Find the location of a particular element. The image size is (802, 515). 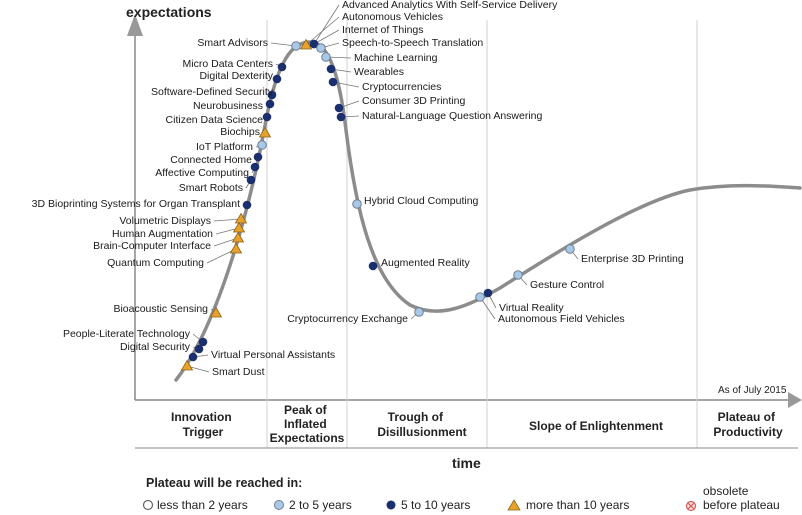

tech-label: Natural-Language Question Answering is located at coordinates (452, 116).